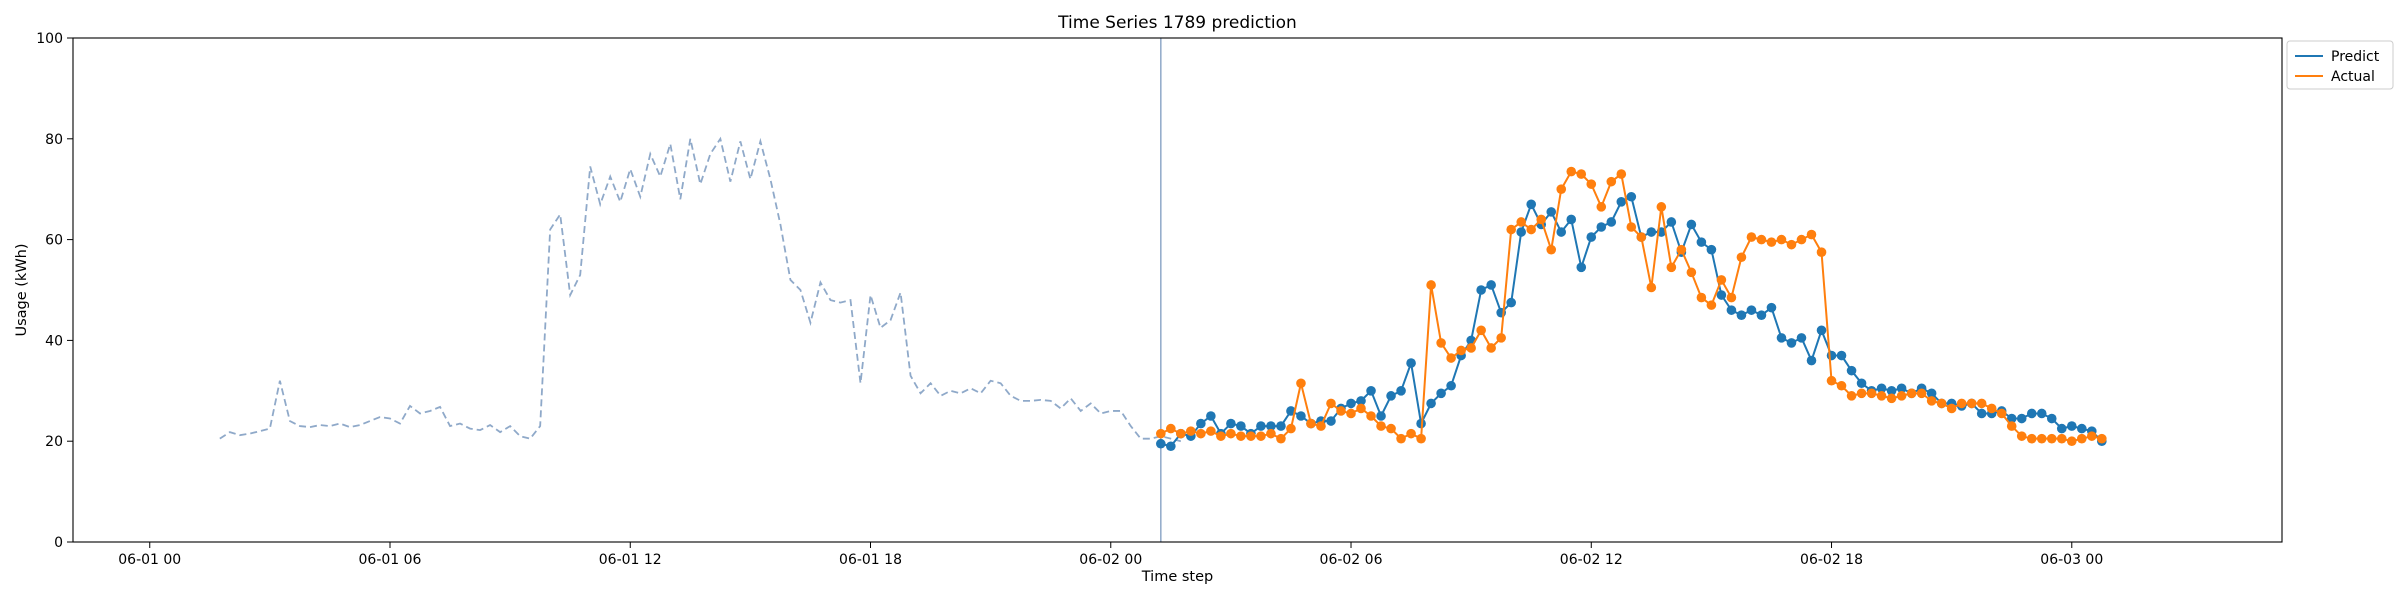  Describe the element at coordinates (1351, 560) in the screenshot. I see `x-tick-label-5: 06-02 06` at that location.